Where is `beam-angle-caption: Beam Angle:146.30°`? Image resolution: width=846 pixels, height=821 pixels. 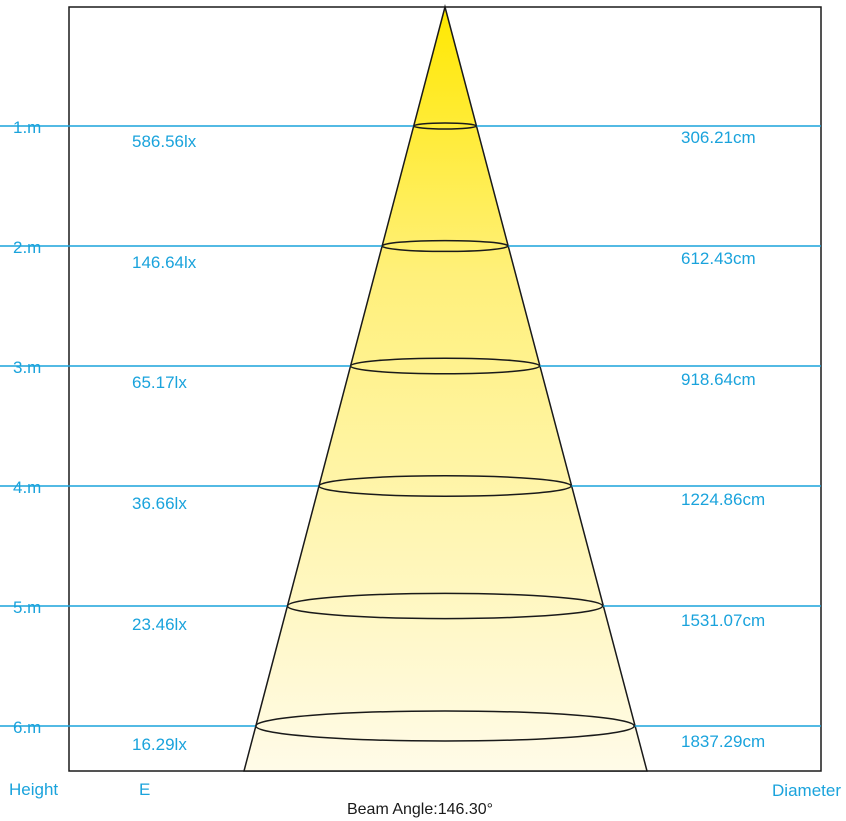 beam-angle-caption: Beam Angle:146.30° is located at coordinates (420, 809).